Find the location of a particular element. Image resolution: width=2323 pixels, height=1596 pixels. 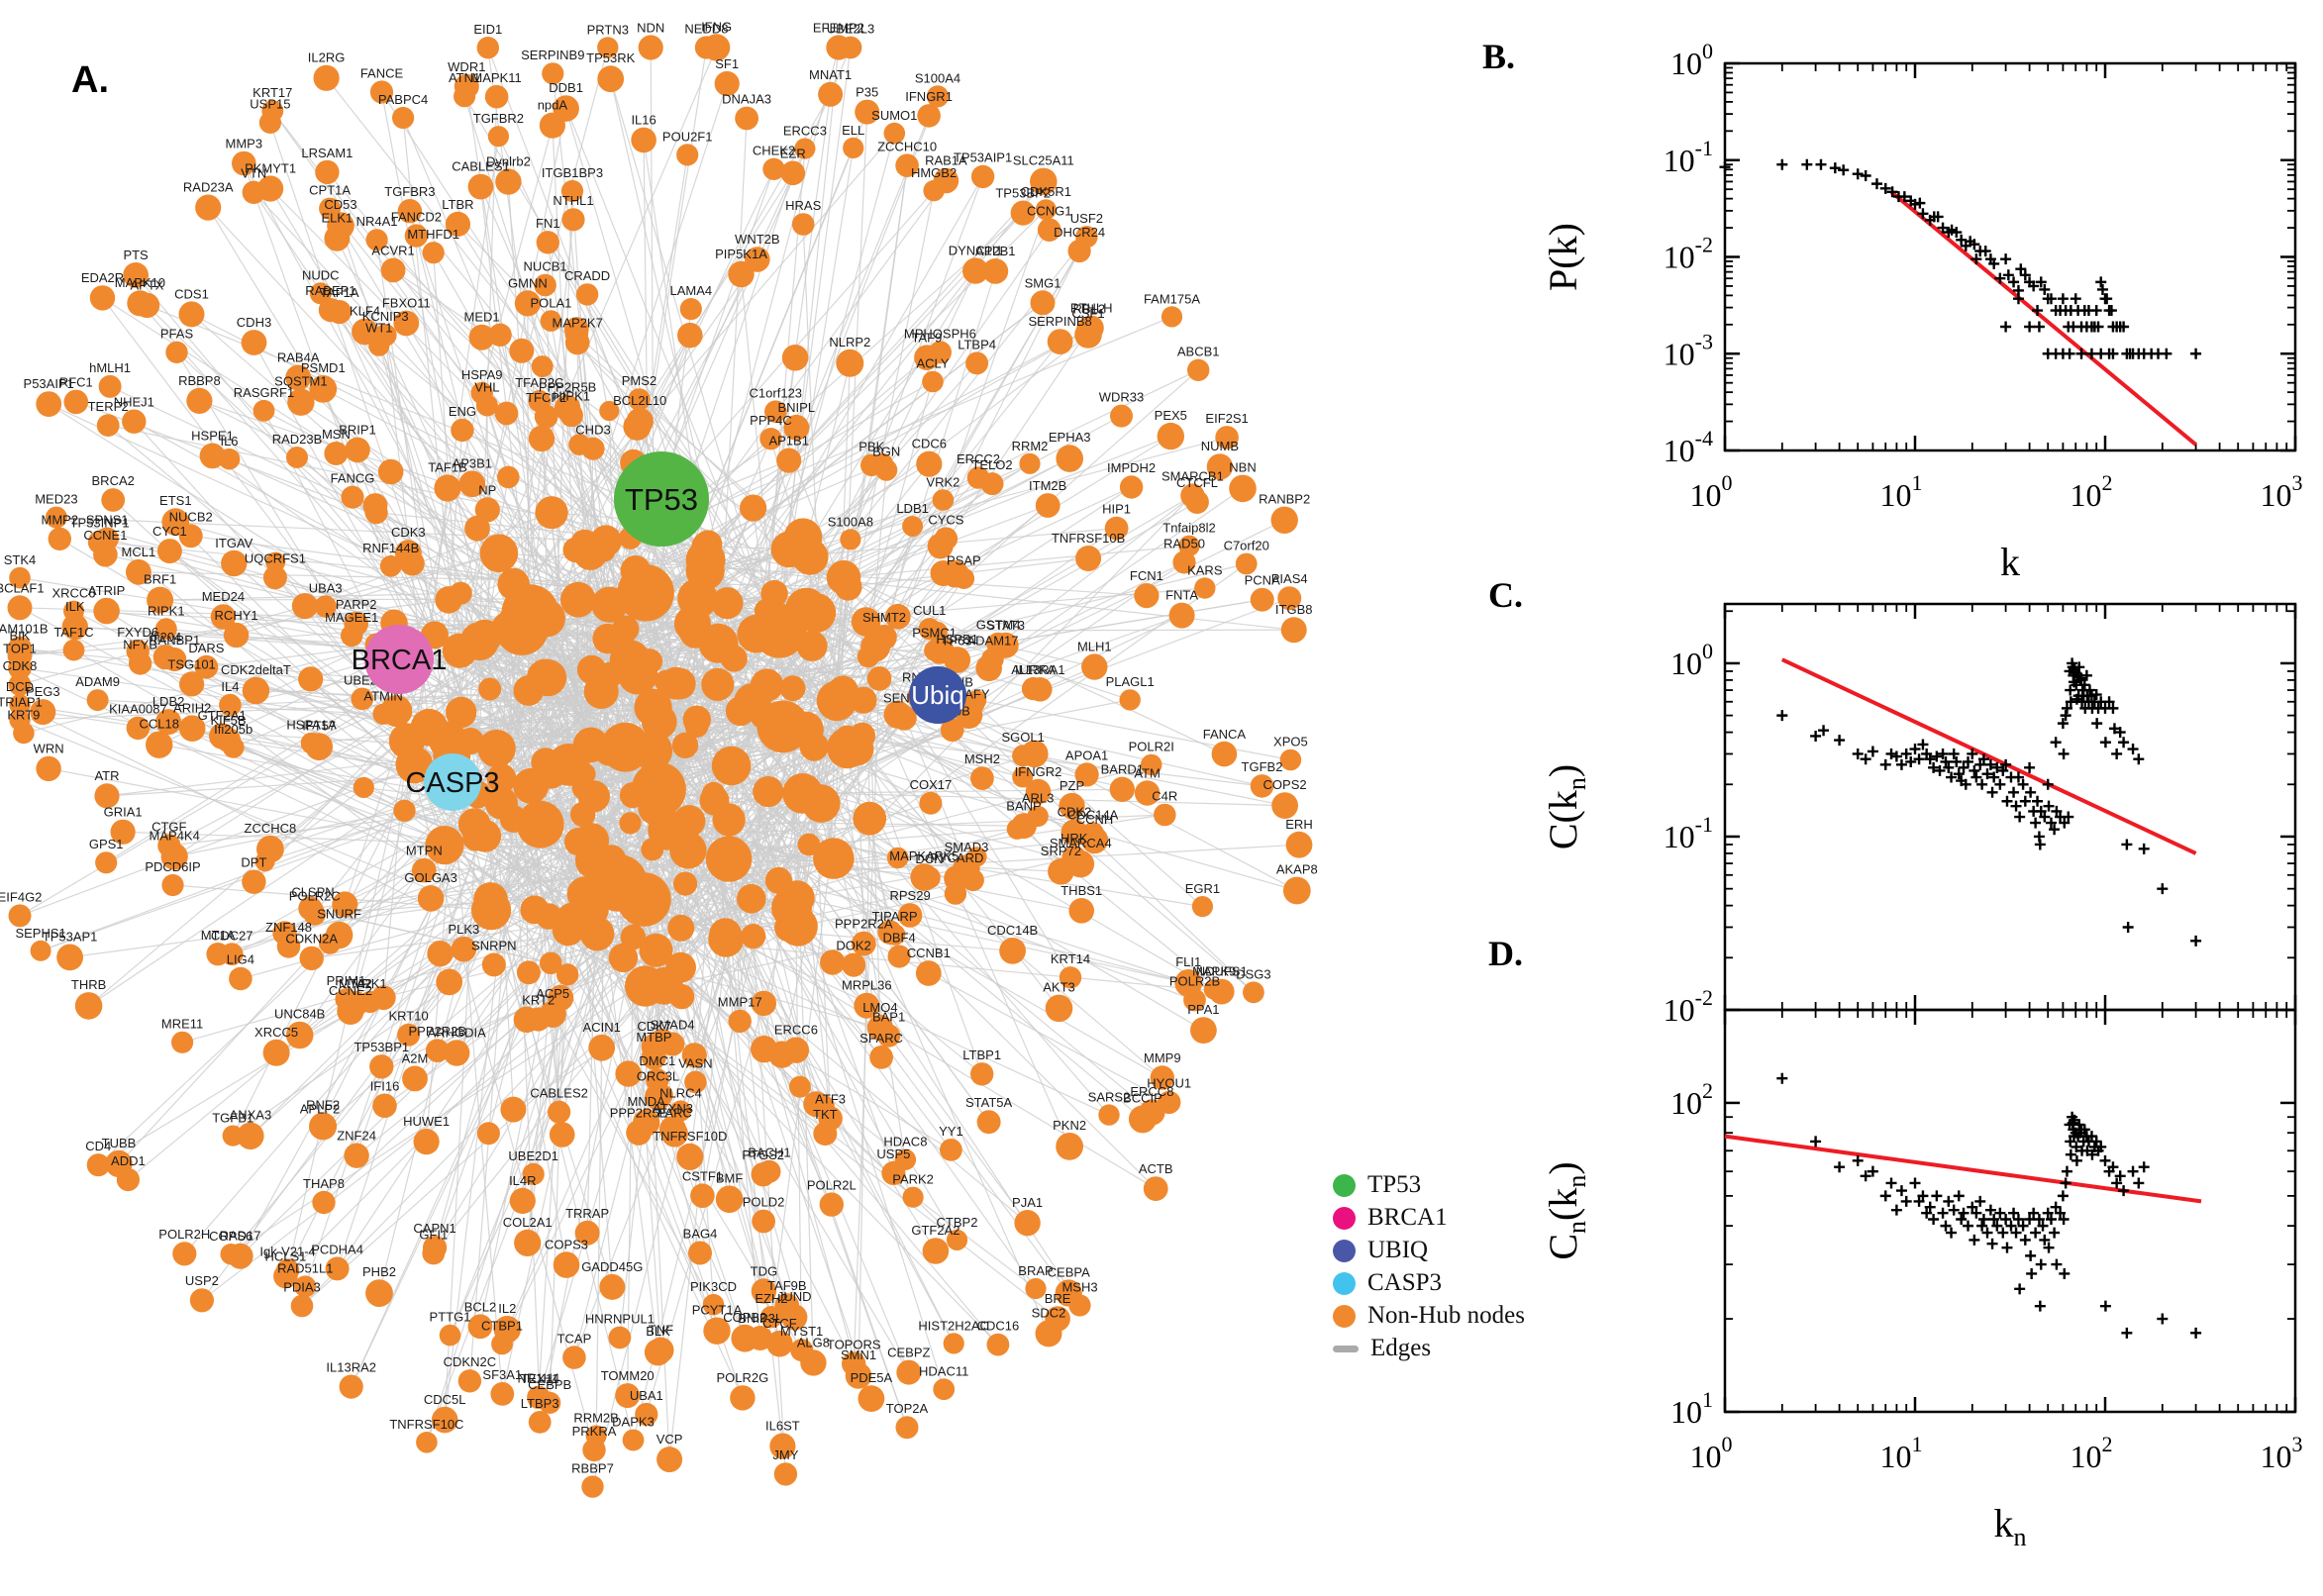

gene-label: CCNB1 is located at coordinates (929, 953).